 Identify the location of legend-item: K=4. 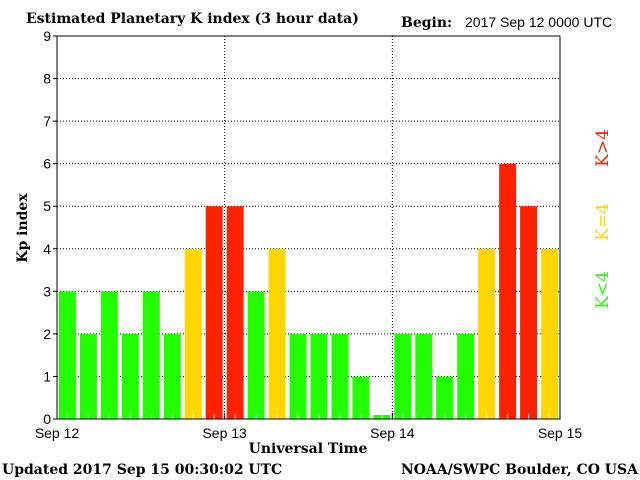
(603, 222).